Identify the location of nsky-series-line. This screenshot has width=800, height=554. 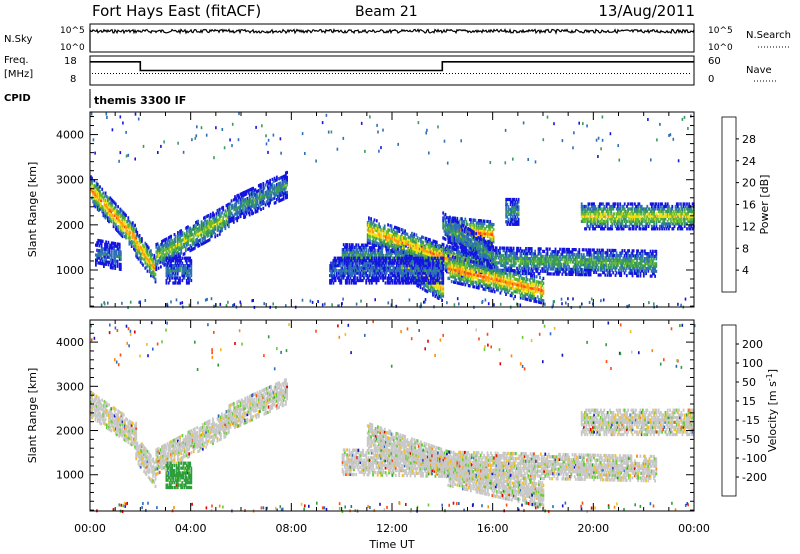
(392, 39).